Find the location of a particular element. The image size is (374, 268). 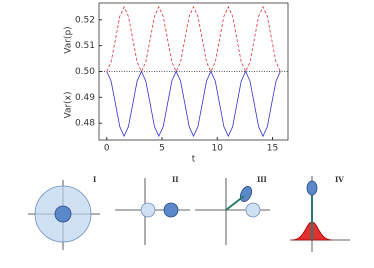

y-tick-label: 0.51 is located at coordinates (85, 46).